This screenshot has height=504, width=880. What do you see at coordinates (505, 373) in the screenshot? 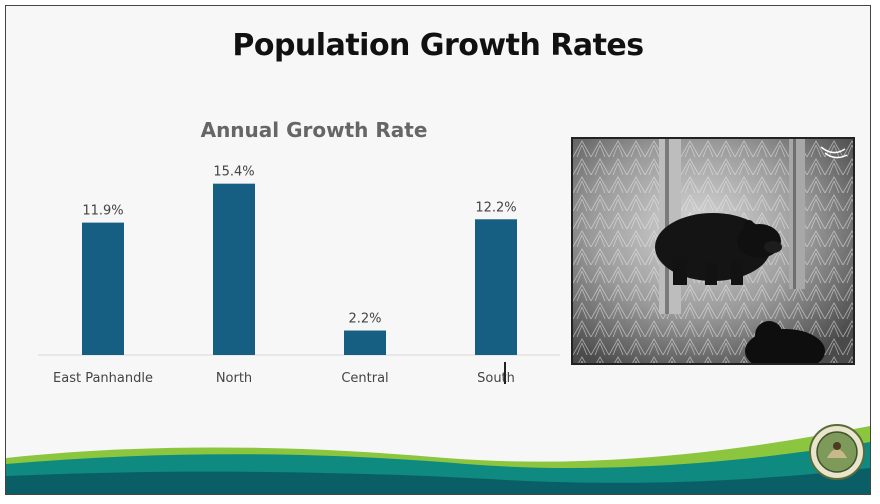
I see `text-cursor-icon` at bounding box center [505, 373].